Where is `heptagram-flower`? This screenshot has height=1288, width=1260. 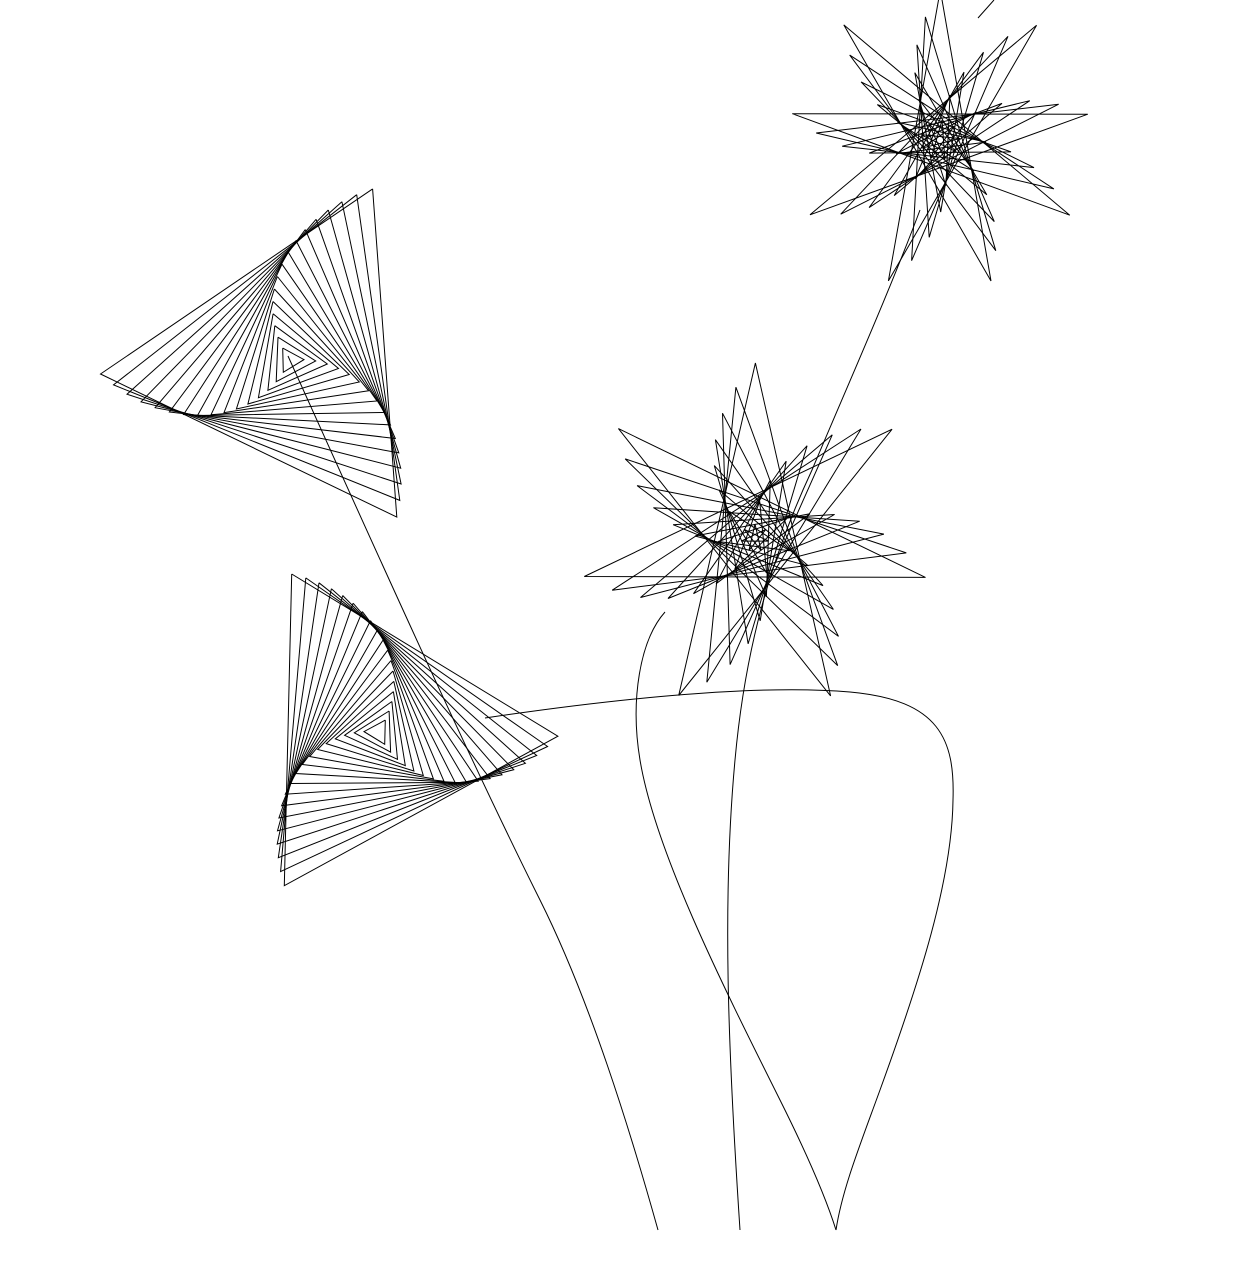 heptagram-flower is located at coordinates (755, 529).